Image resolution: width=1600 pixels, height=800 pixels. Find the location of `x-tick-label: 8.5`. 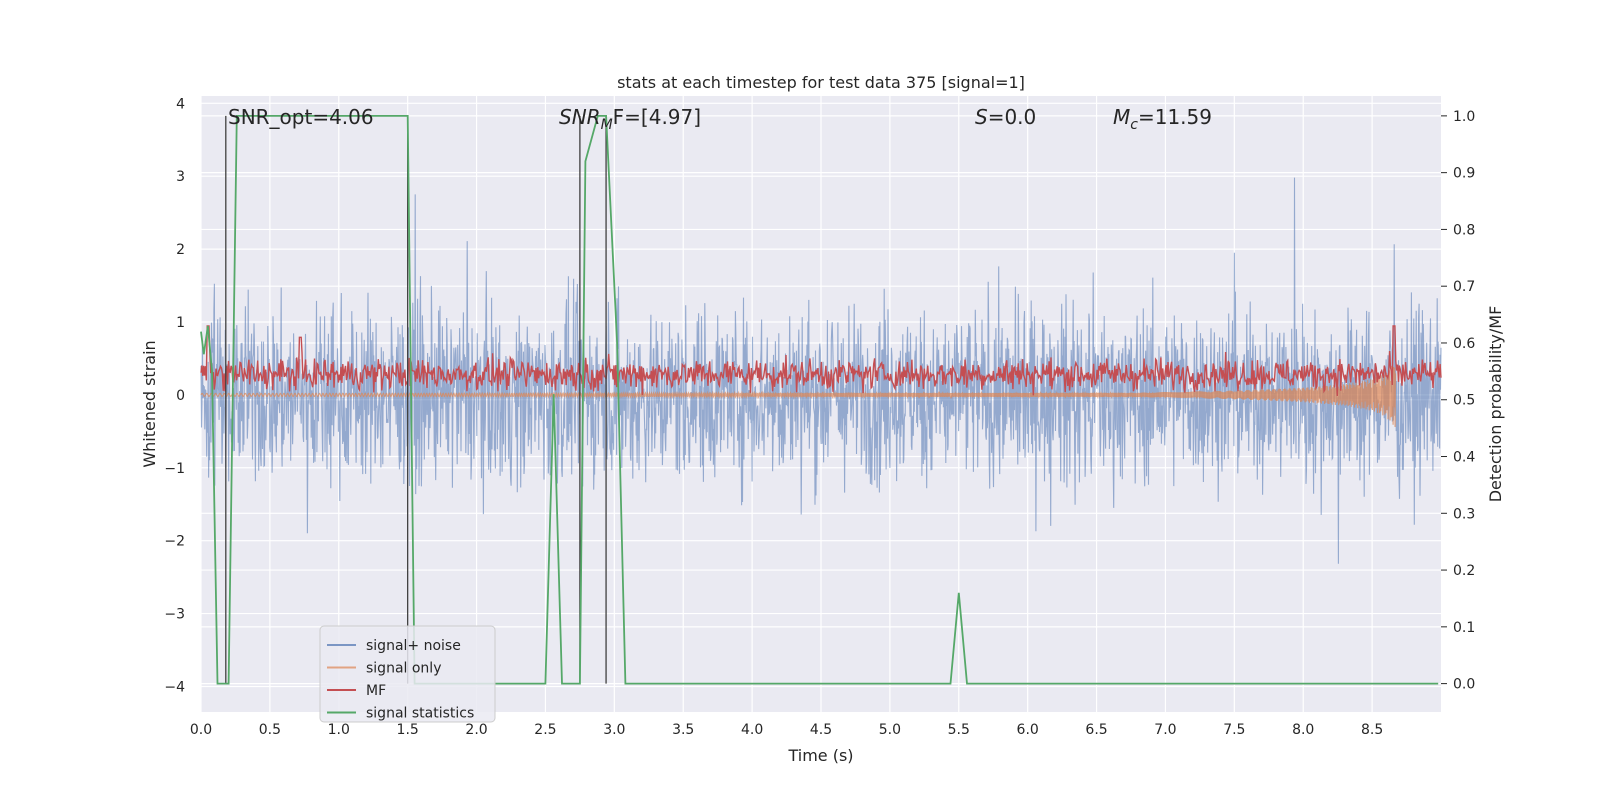

x-tick-label: 8.5 is located at coordinates (1372, 730).